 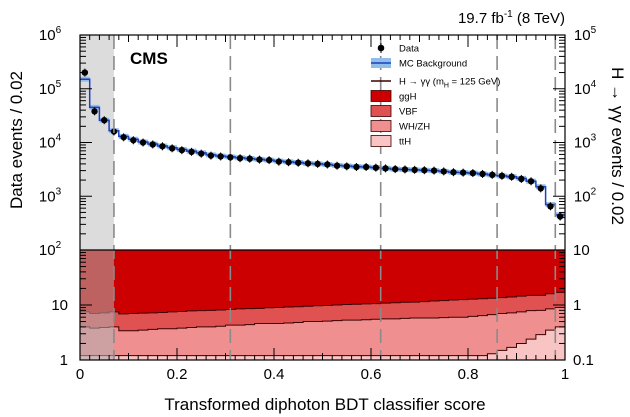 I want to click on legend-label: MC Background, so click(x=433, y=64).